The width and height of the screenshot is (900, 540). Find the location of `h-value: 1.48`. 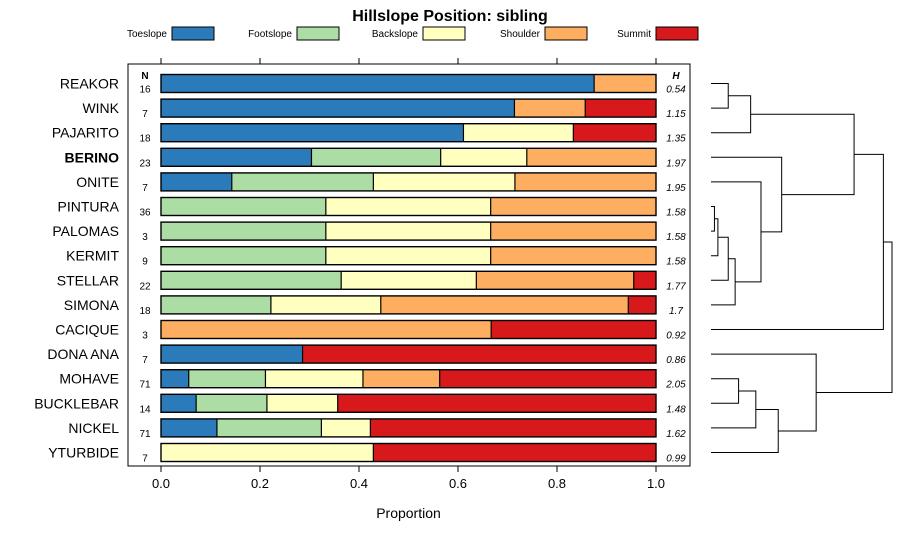

h-value: 1.48 is located at coordinates (676, 409).